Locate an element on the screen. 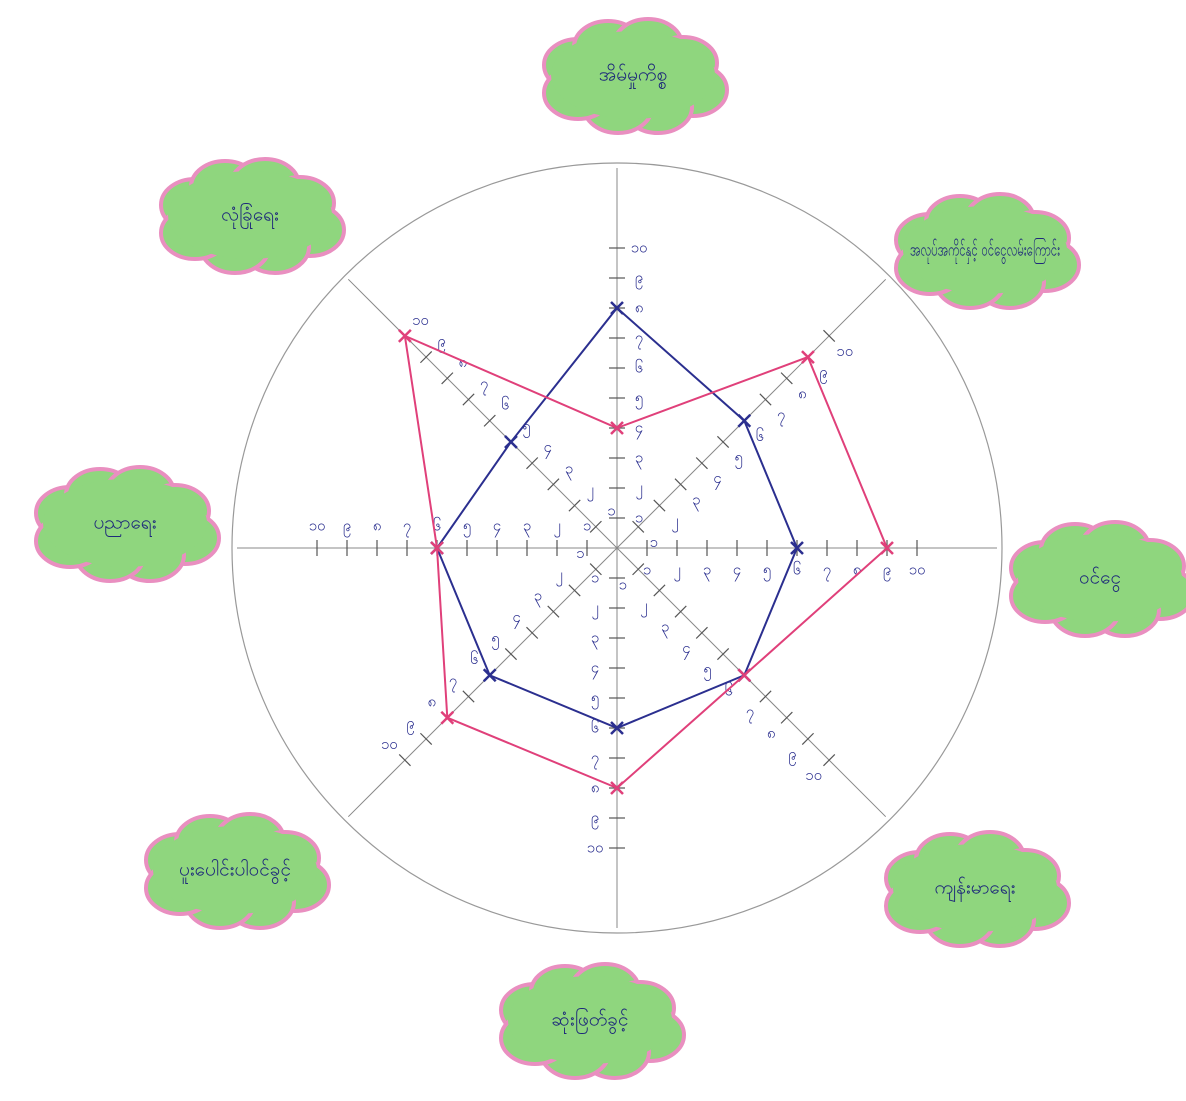  category-label: လုံခြုံရေး is located at coordinates (250, 216).